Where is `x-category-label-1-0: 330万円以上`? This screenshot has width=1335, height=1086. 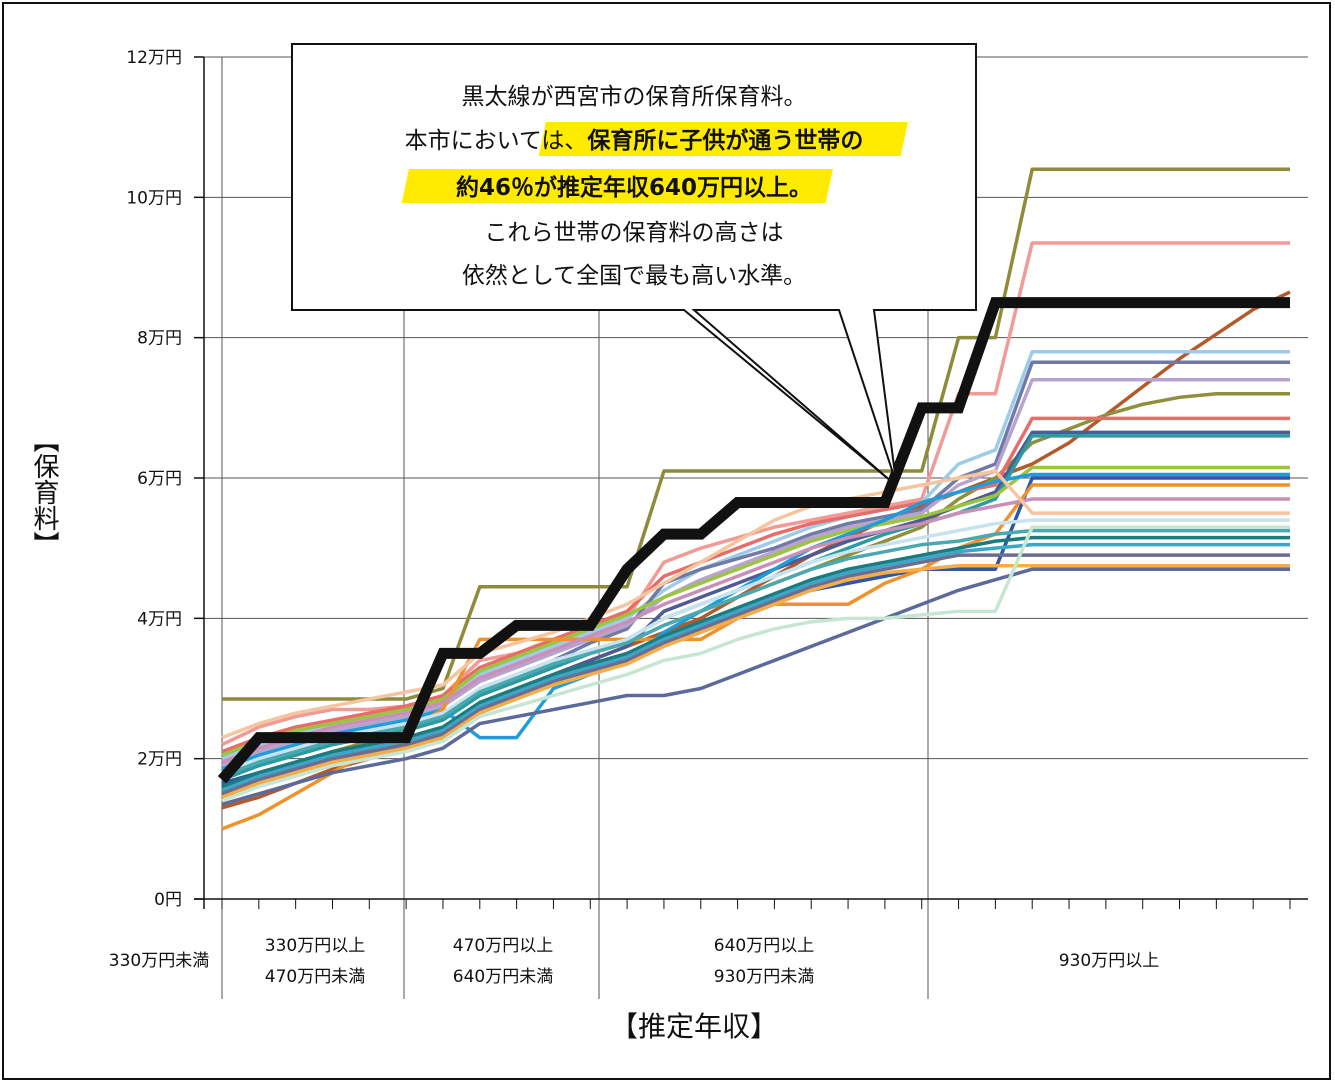 x-category-label-1-0: 330万円以上 is located at coordinates (315, 946).